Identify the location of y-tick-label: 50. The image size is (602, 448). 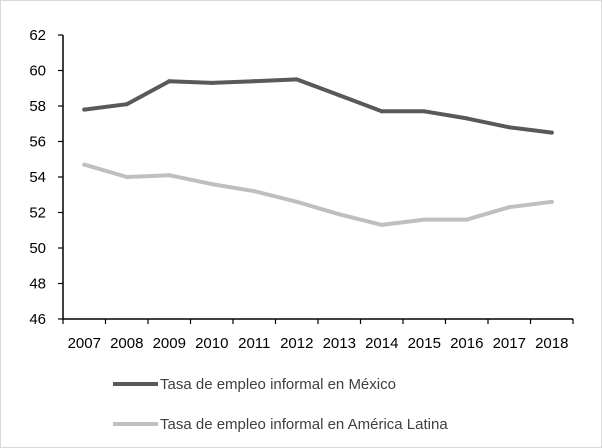
(37, 248).